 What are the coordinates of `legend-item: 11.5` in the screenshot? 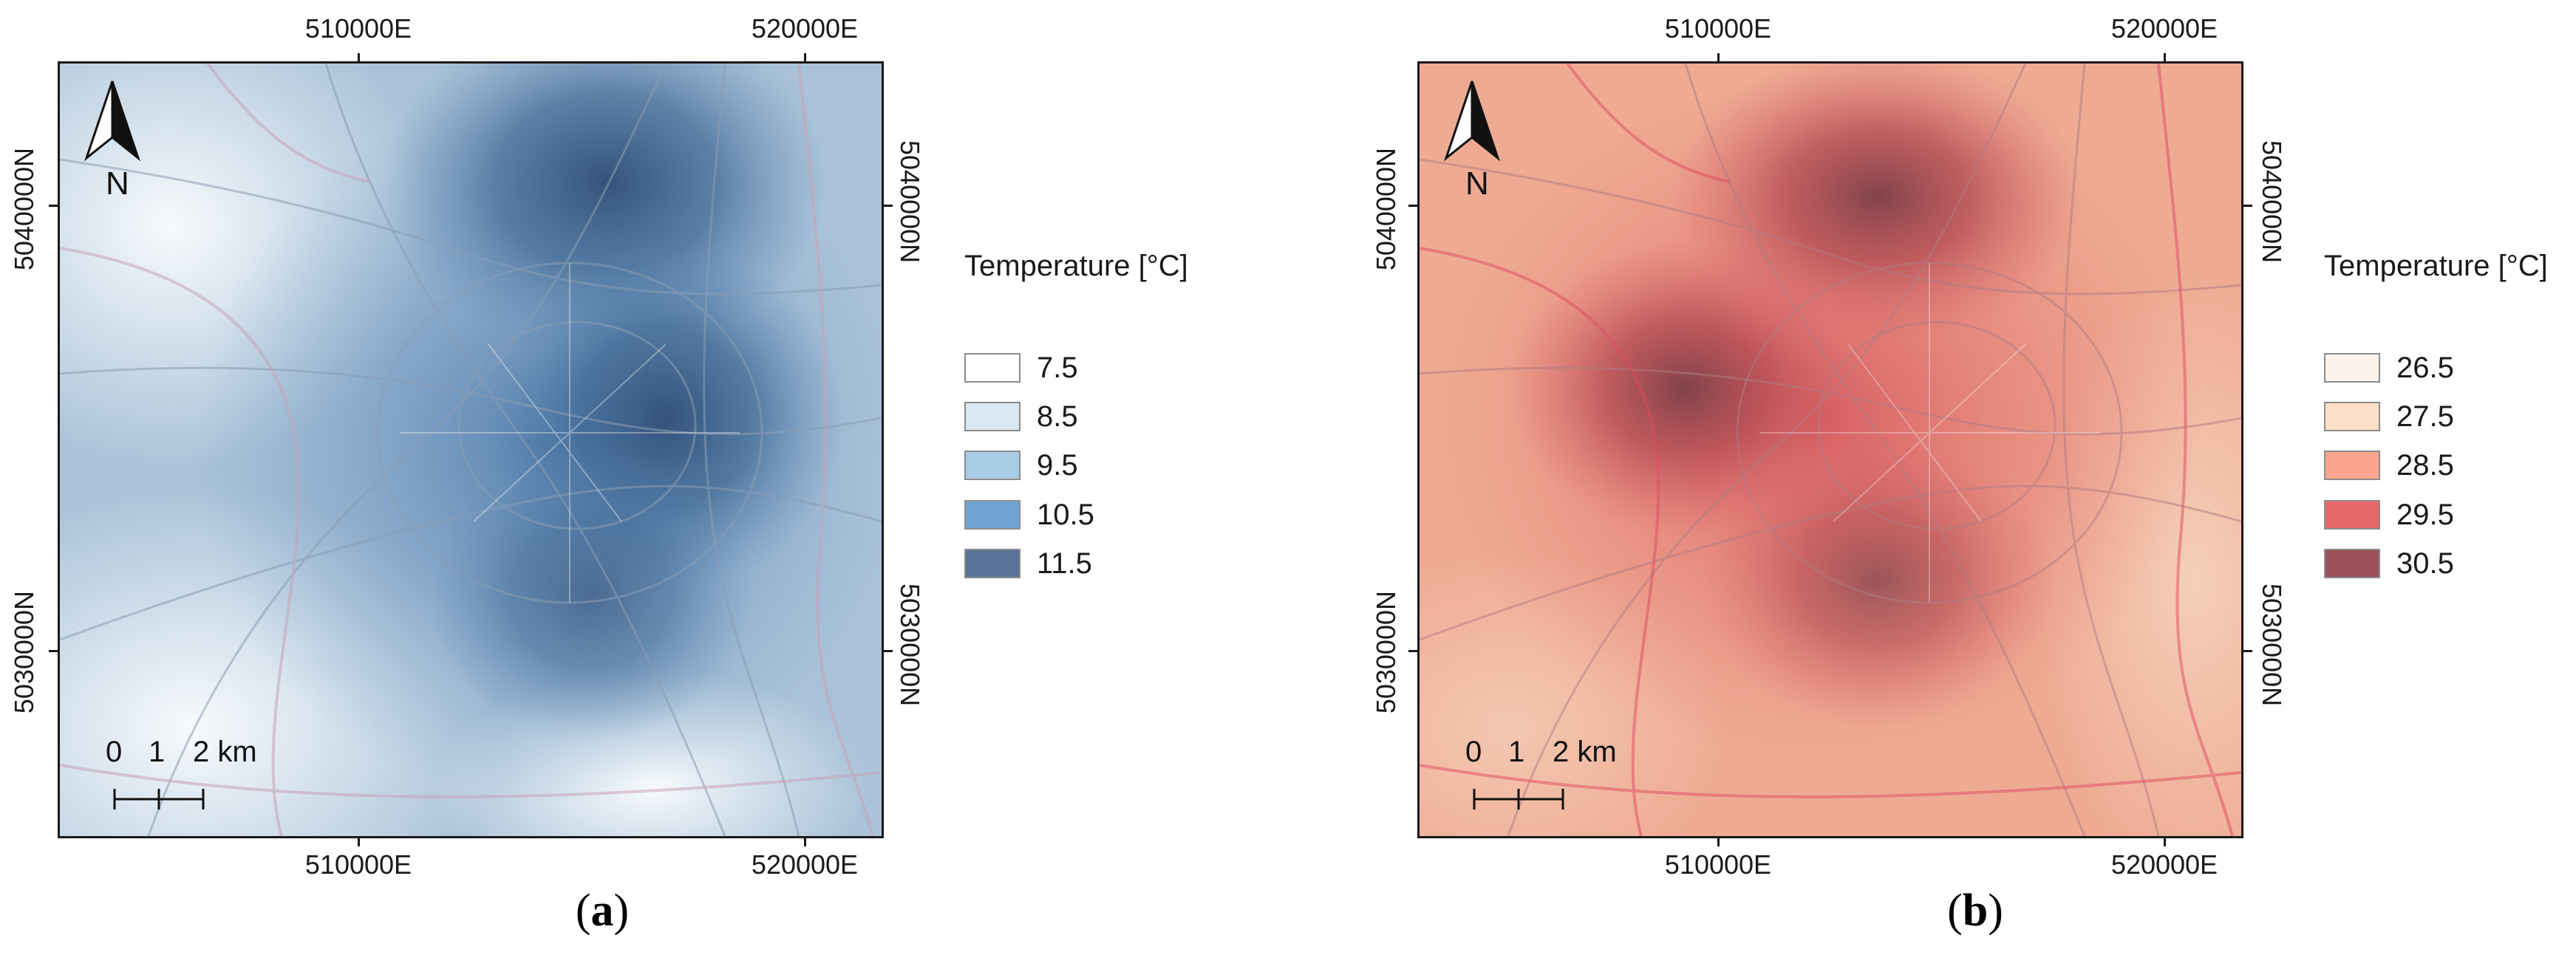 It's located at (1028, 563).